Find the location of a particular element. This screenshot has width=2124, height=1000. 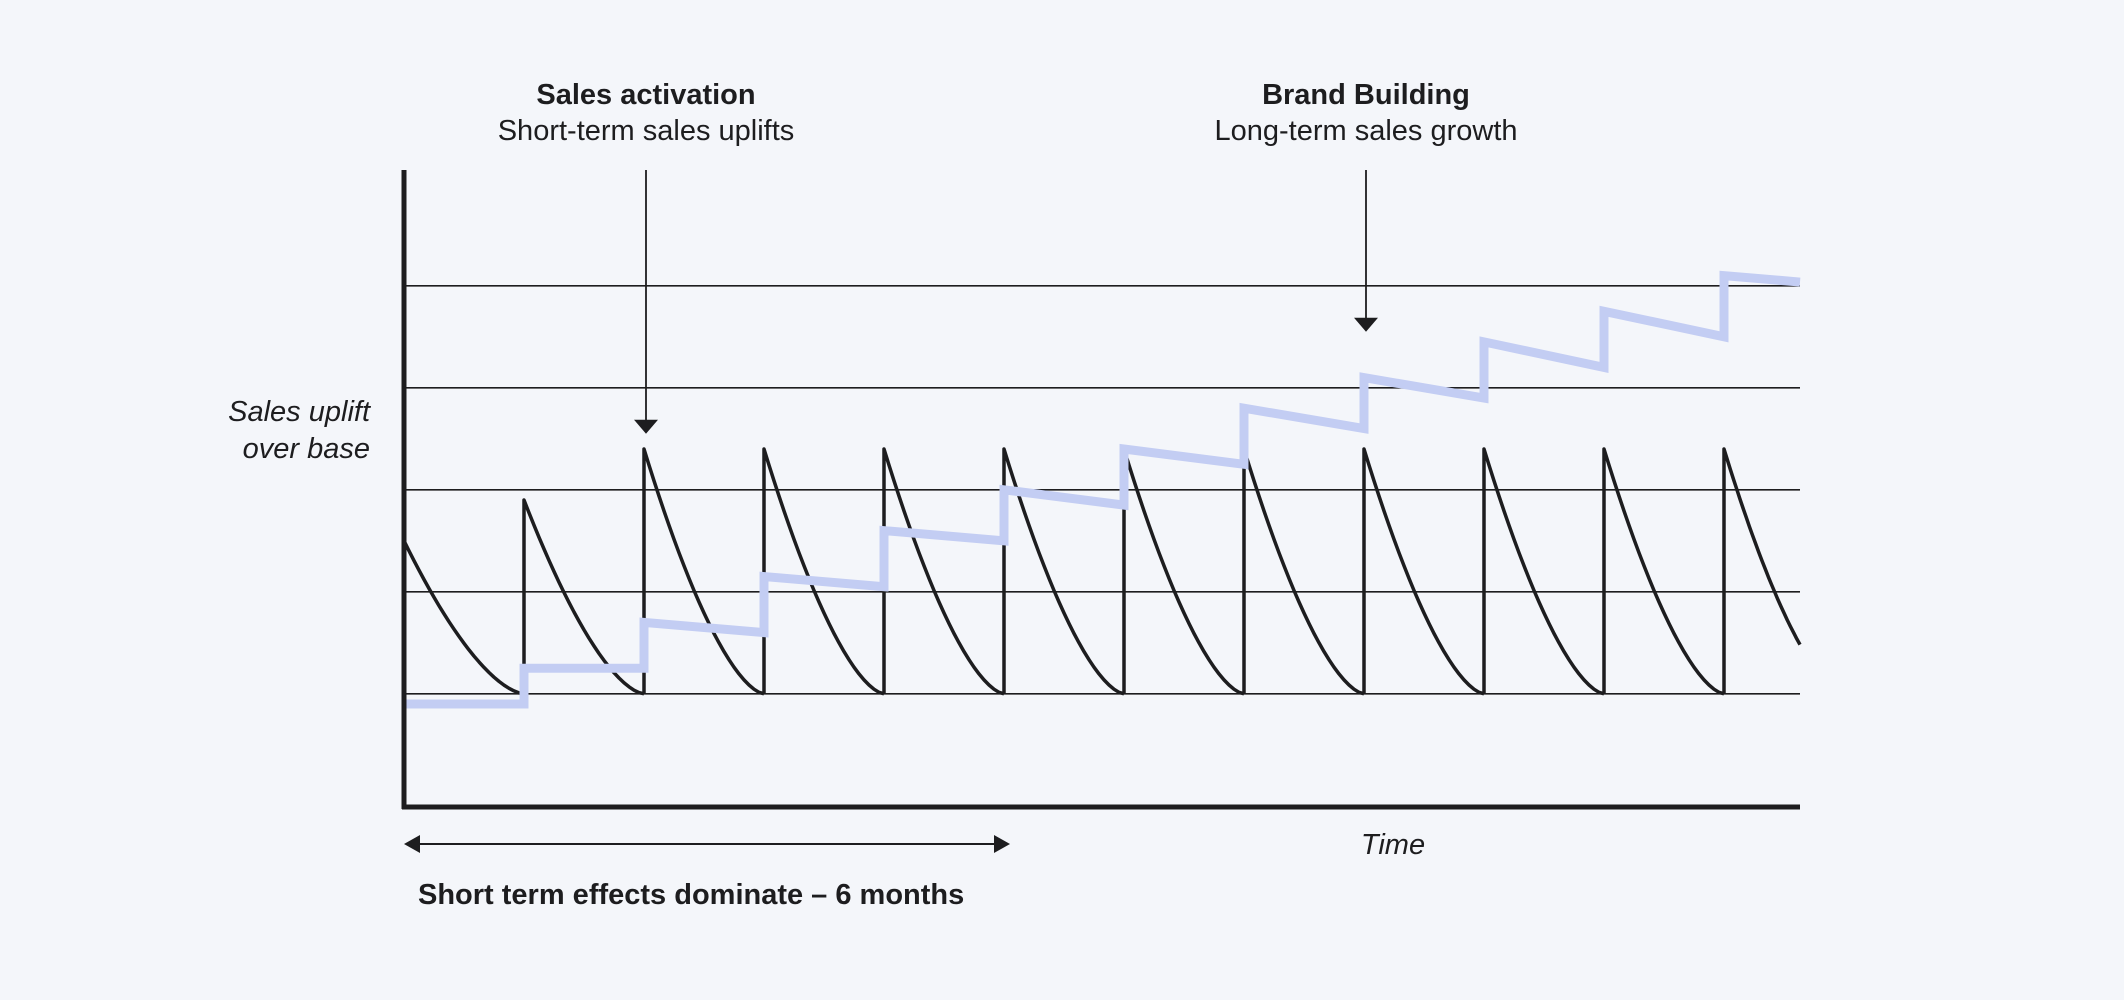

annotation-brand-building-title: Brand Building is located at coordinates (1366, 95).